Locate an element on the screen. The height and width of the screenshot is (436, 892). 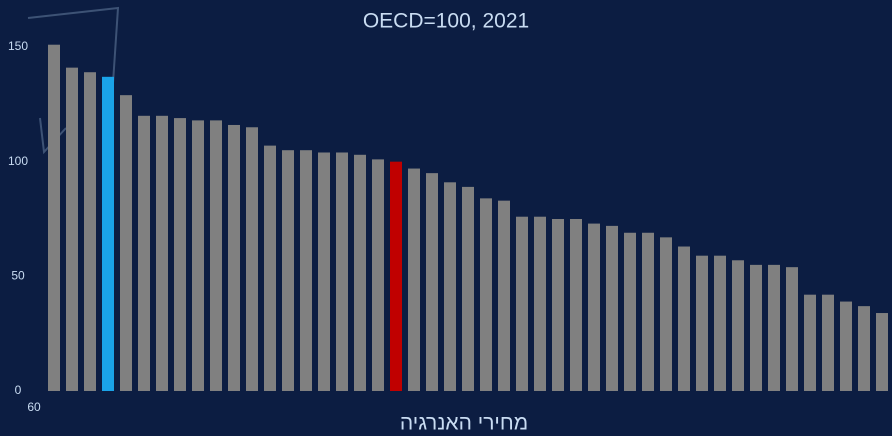
decoration is located at coordinates (73, 52).